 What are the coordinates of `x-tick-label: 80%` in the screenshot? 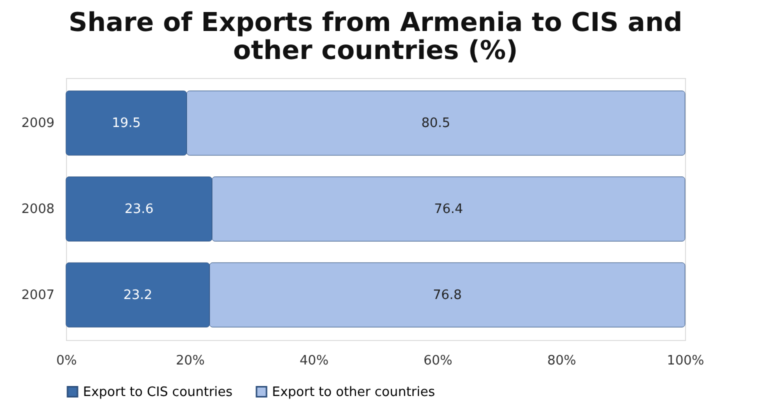 It's located at (561, 361).